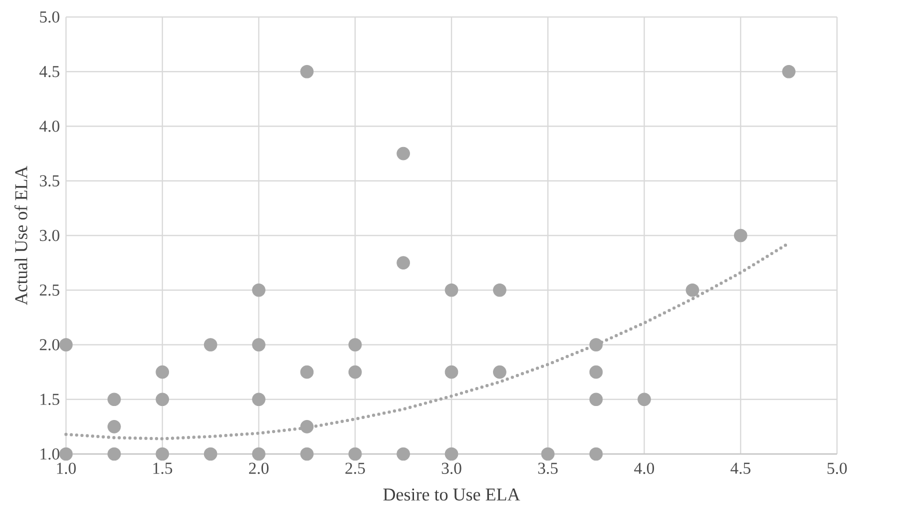  I want to click on x-tick-label: 1.5, so click(162, 468).